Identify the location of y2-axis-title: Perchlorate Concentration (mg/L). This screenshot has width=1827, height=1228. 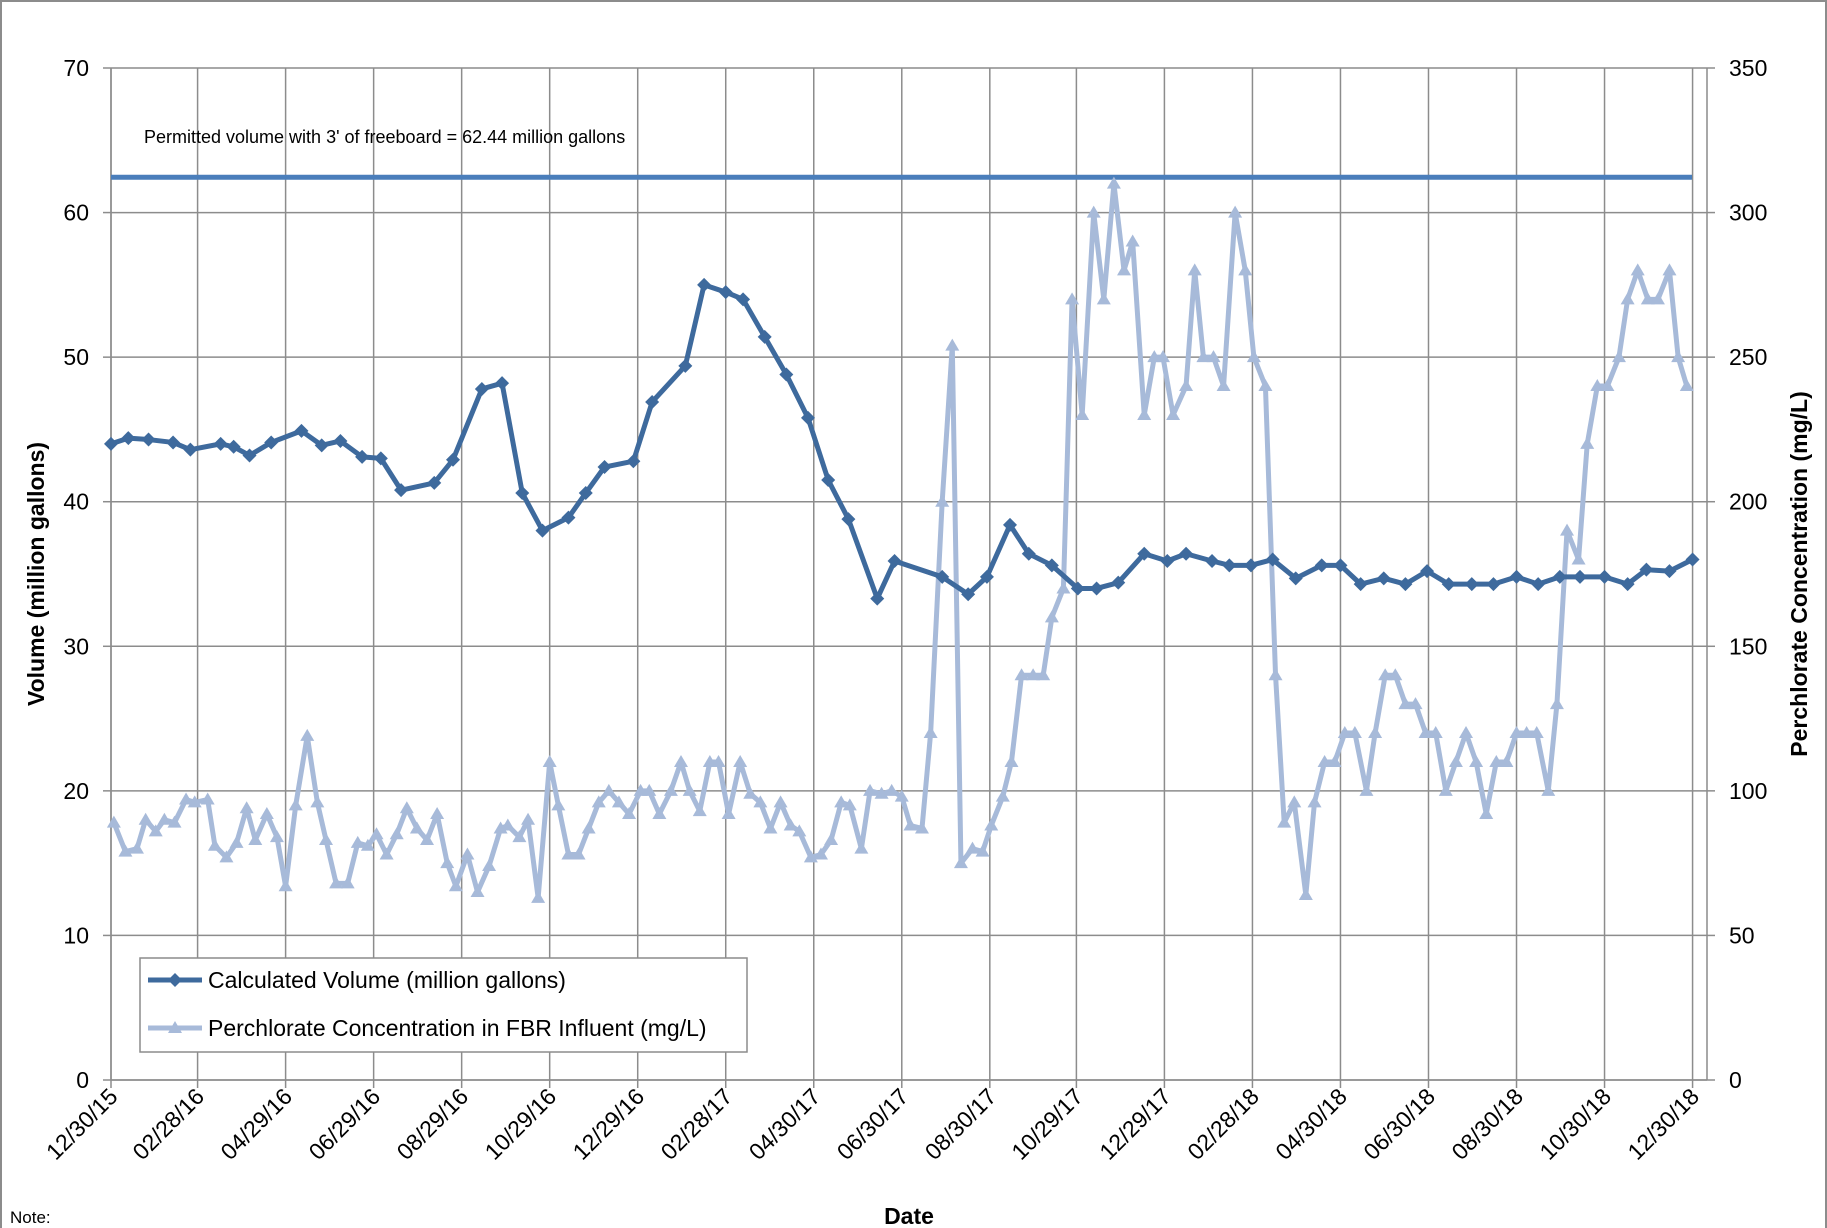
(1799, 573).